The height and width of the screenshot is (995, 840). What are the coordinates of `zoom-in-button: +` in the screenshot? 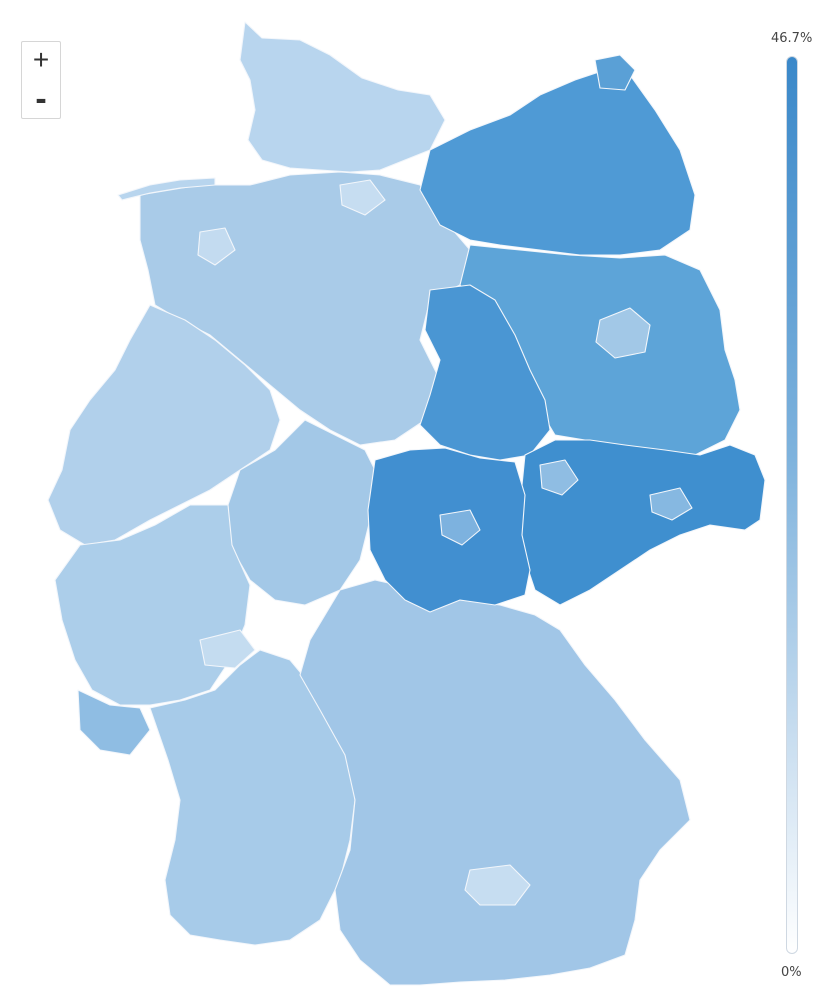 It's located at (41, 61).